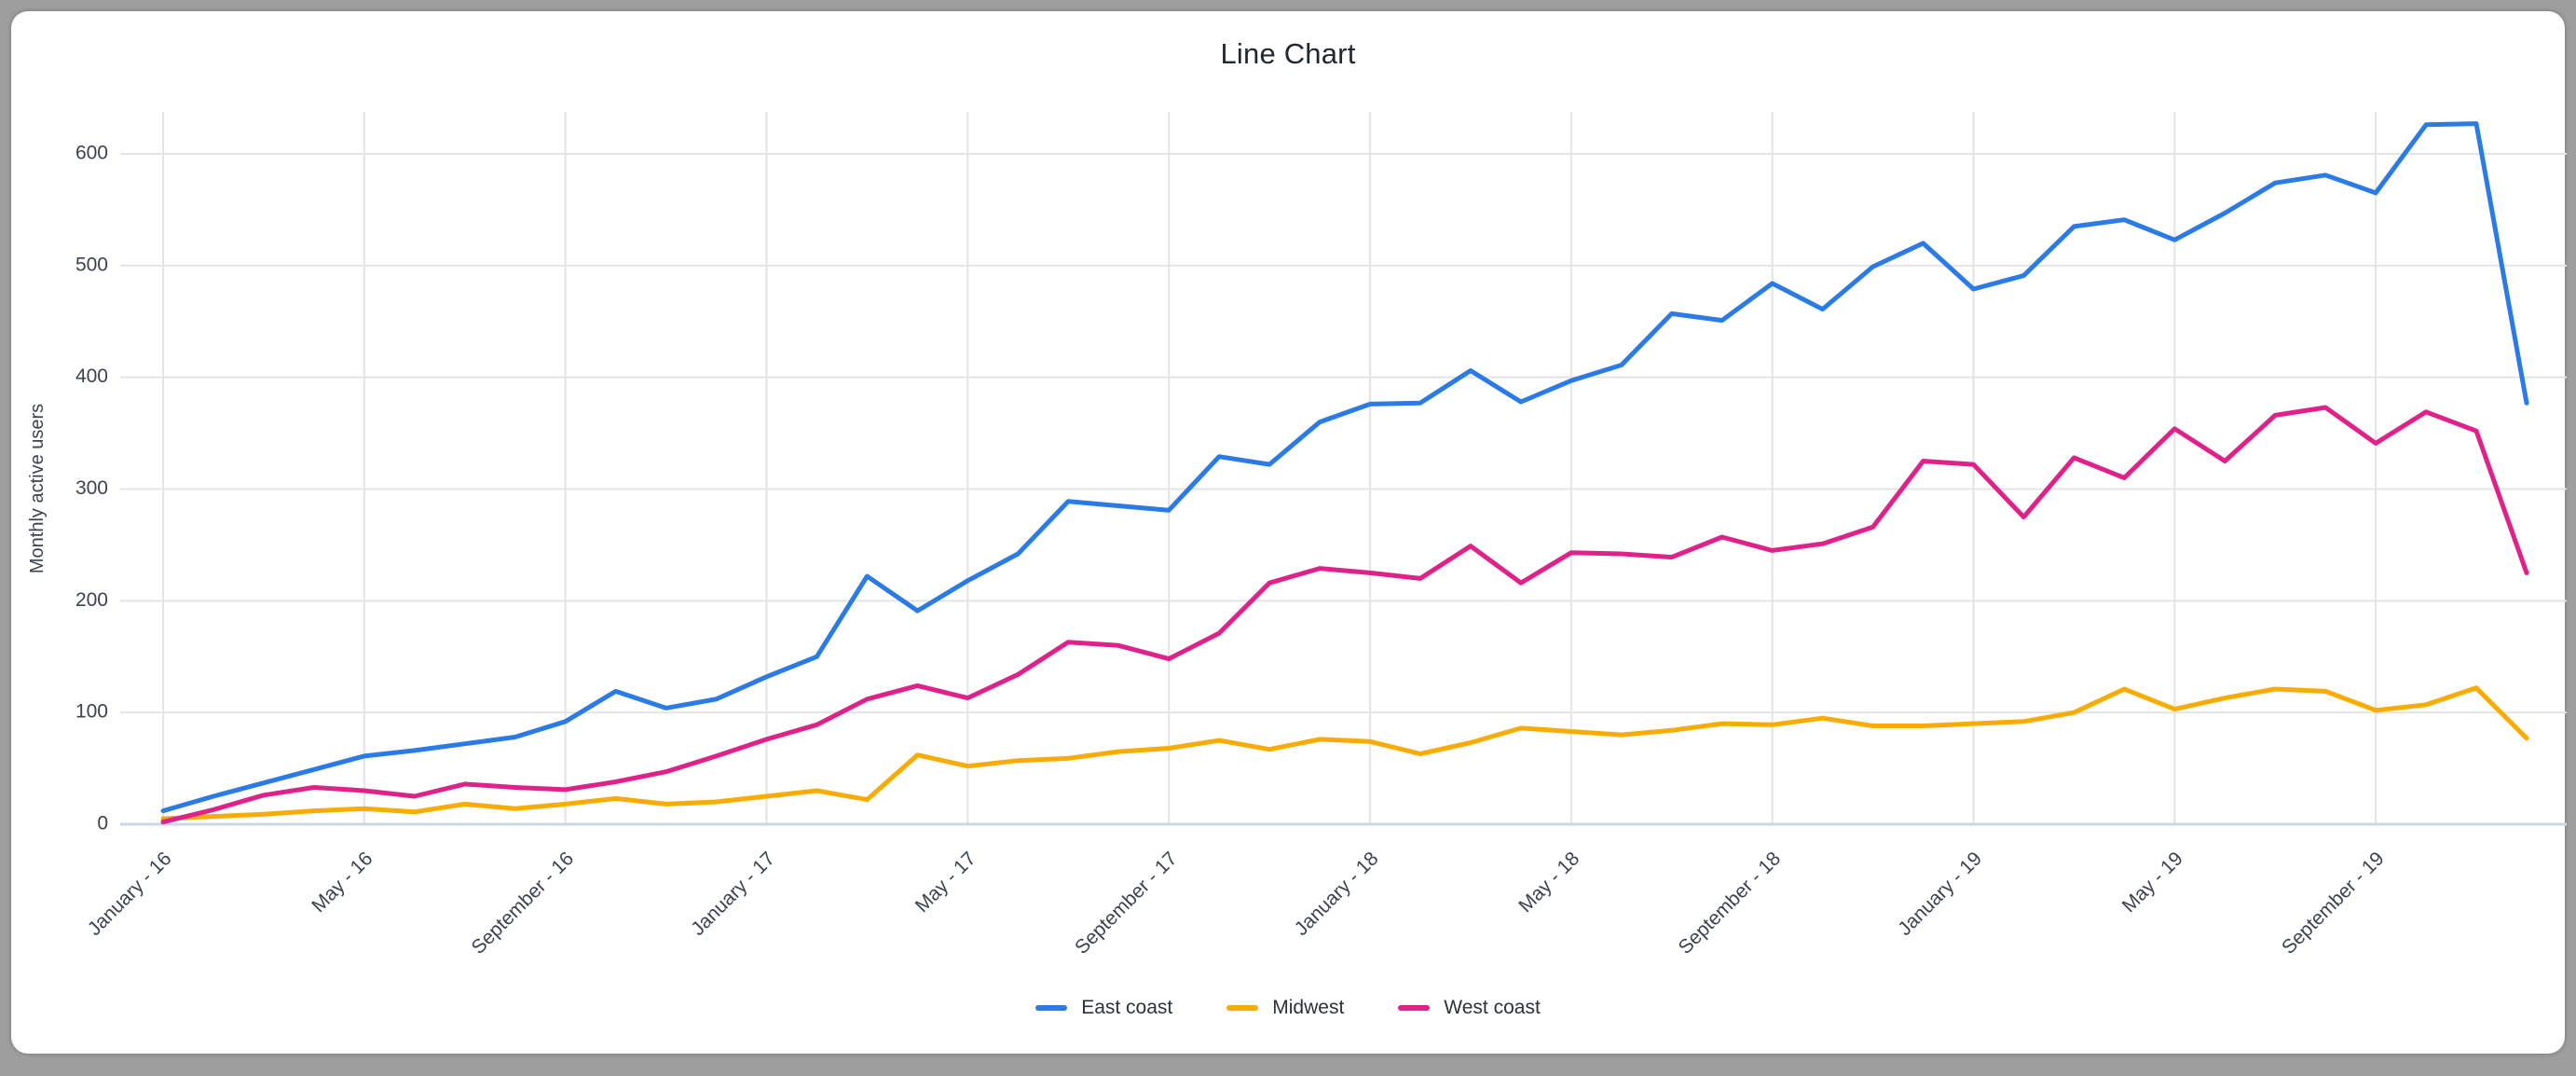  I want to click on legend-swatch-west-coast, so click(1414, 1008).